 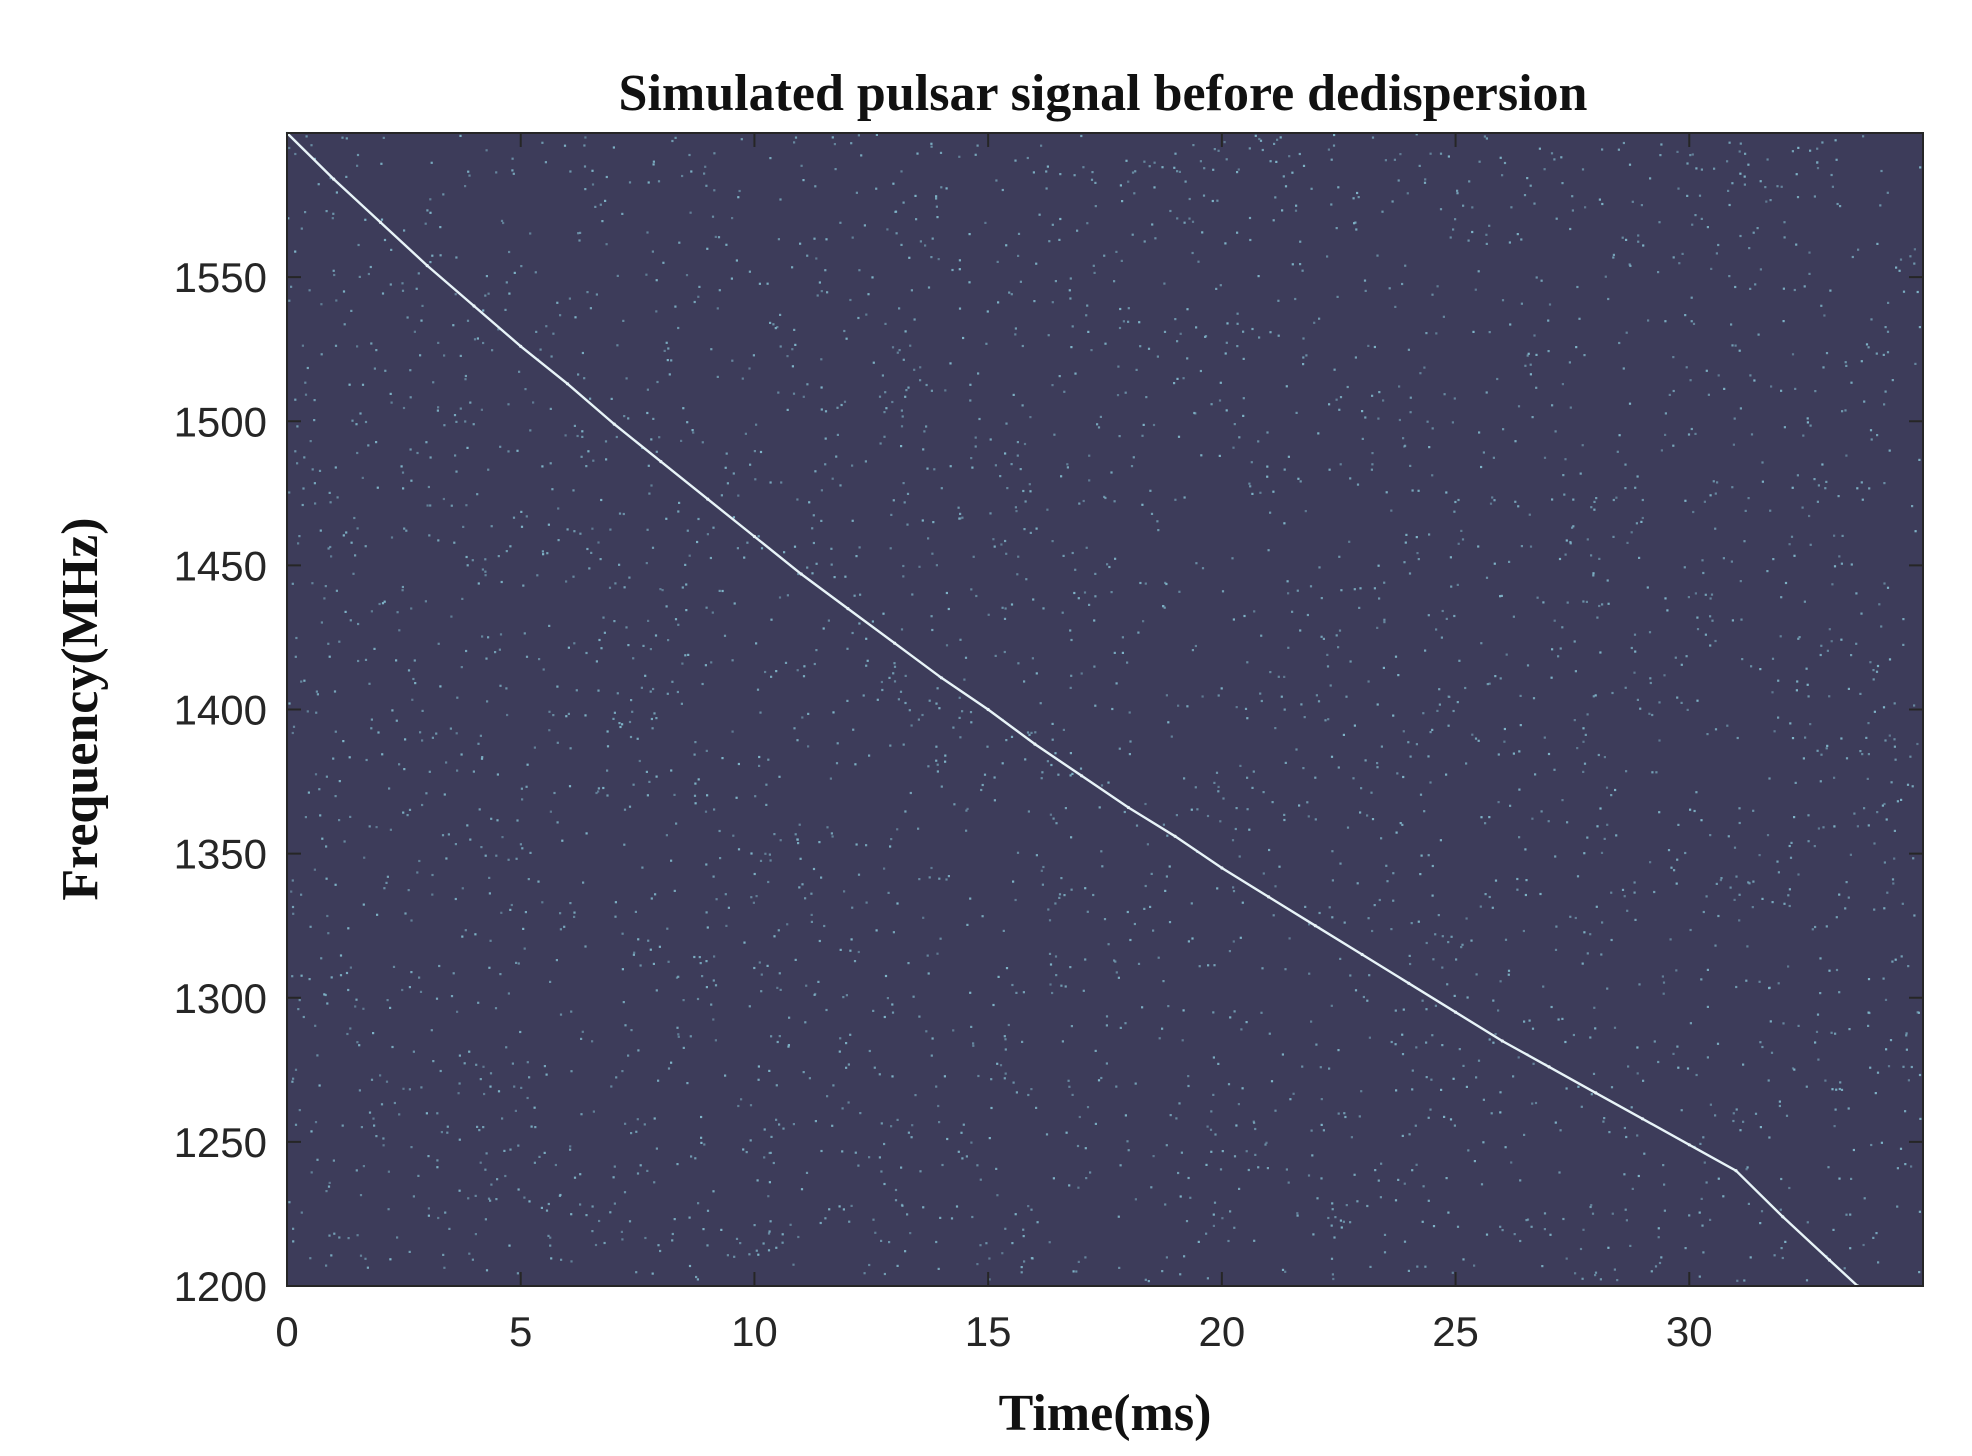 What do you see at coordinates (521, 346) in the screenshot?
I see `signal-point` at bounding box center [521, 346].